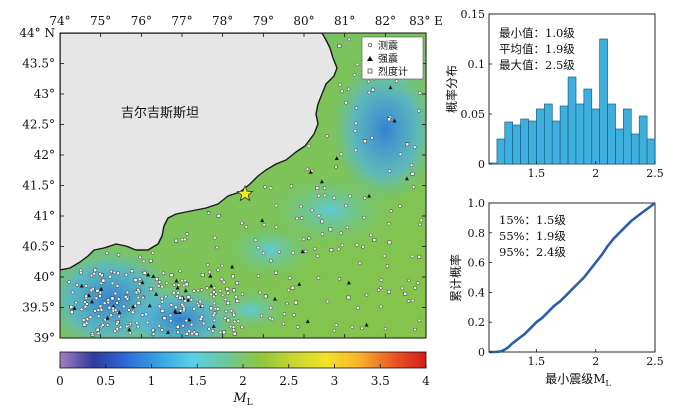 The height and width of the screenshot is (410, 690). What do you see at coordinates (426, 21) in the screenshot?
I see `map-x-tick-label: 83° E` at bounding box center [426, 21].